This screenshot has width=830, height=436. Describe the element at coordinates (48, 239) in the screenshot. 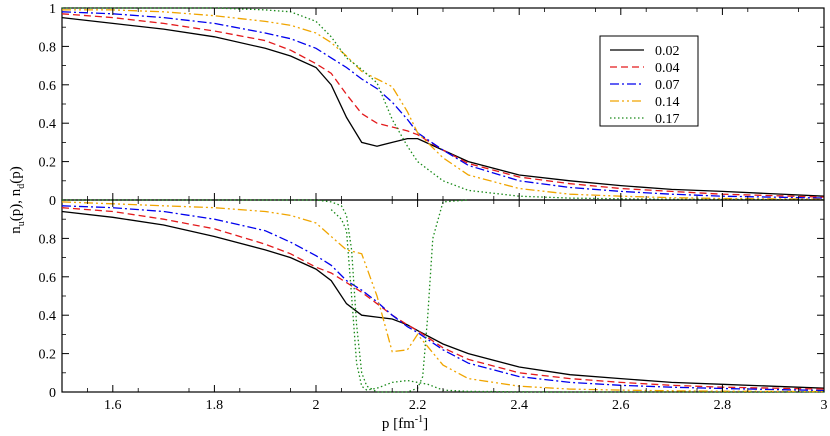

I see `lower-ytick-label: 0.8` at that location.